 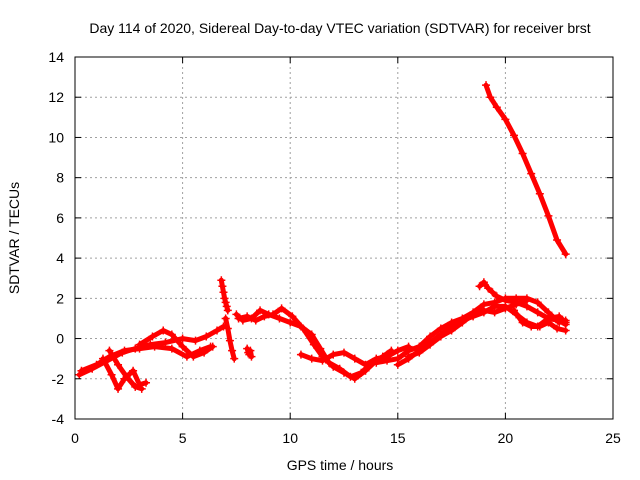 I want to click on x-tick-label: 20, so click(x=506, y=438).